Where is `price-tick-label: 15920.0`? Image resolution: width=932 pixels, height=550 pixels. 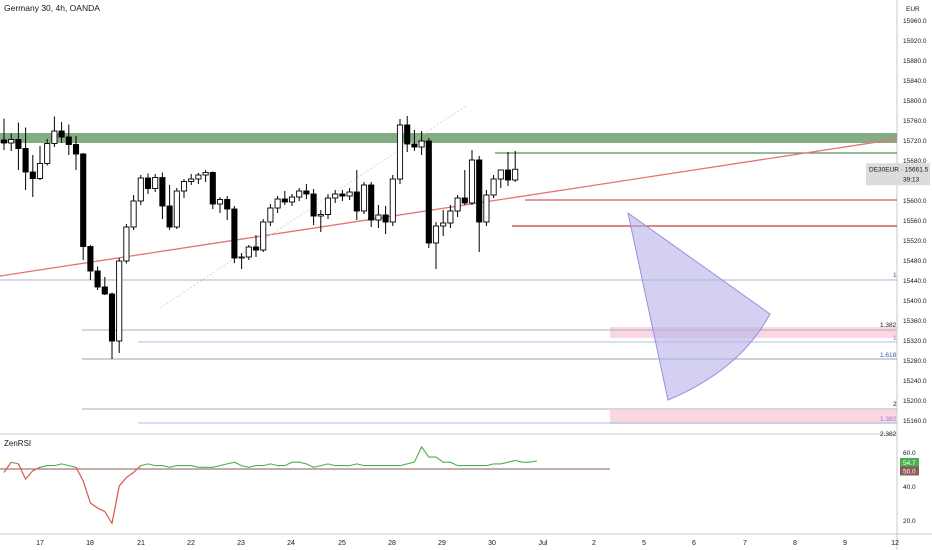
price-tick-label: 15920.0 is located at coordinates (915, 41).